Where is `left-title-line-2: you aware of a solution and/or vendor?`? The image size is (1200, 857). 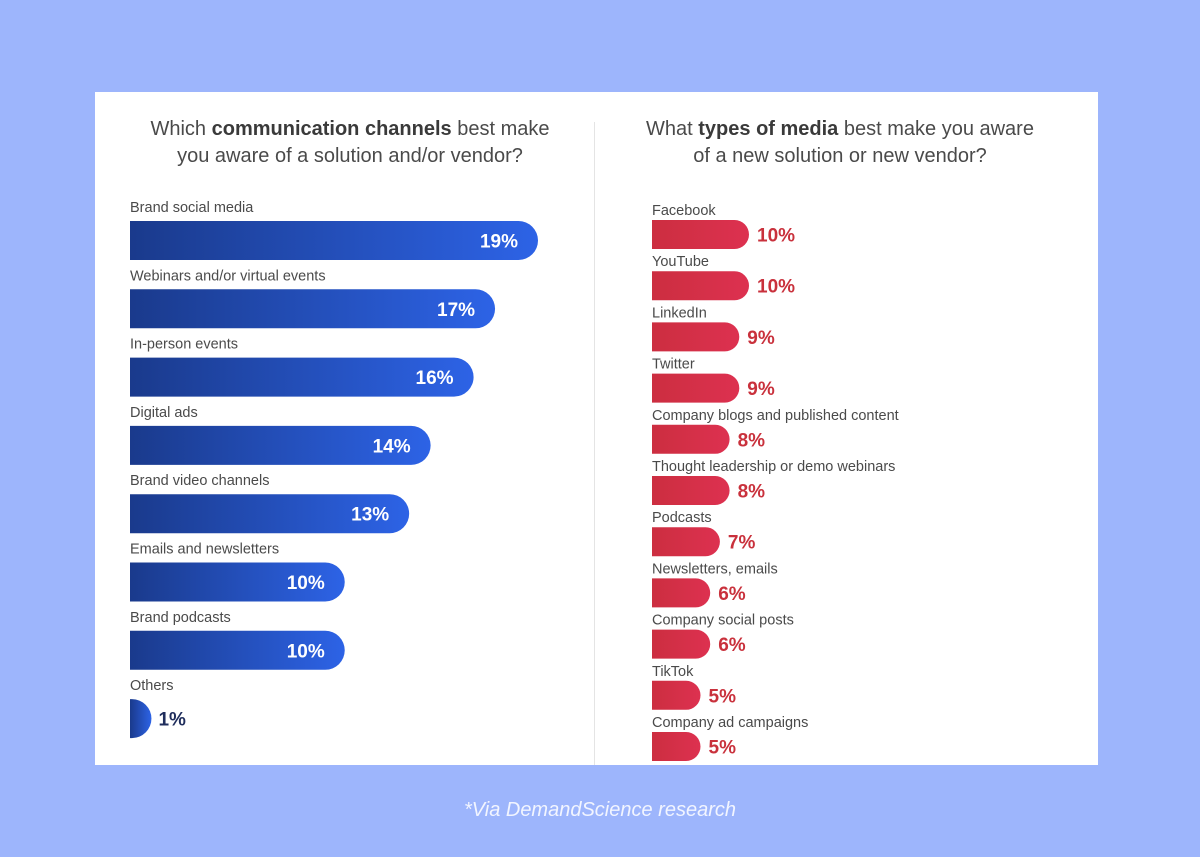
left-title-line-2: you aware of a solution and/or vendor? is located at coordinates (350, 156).